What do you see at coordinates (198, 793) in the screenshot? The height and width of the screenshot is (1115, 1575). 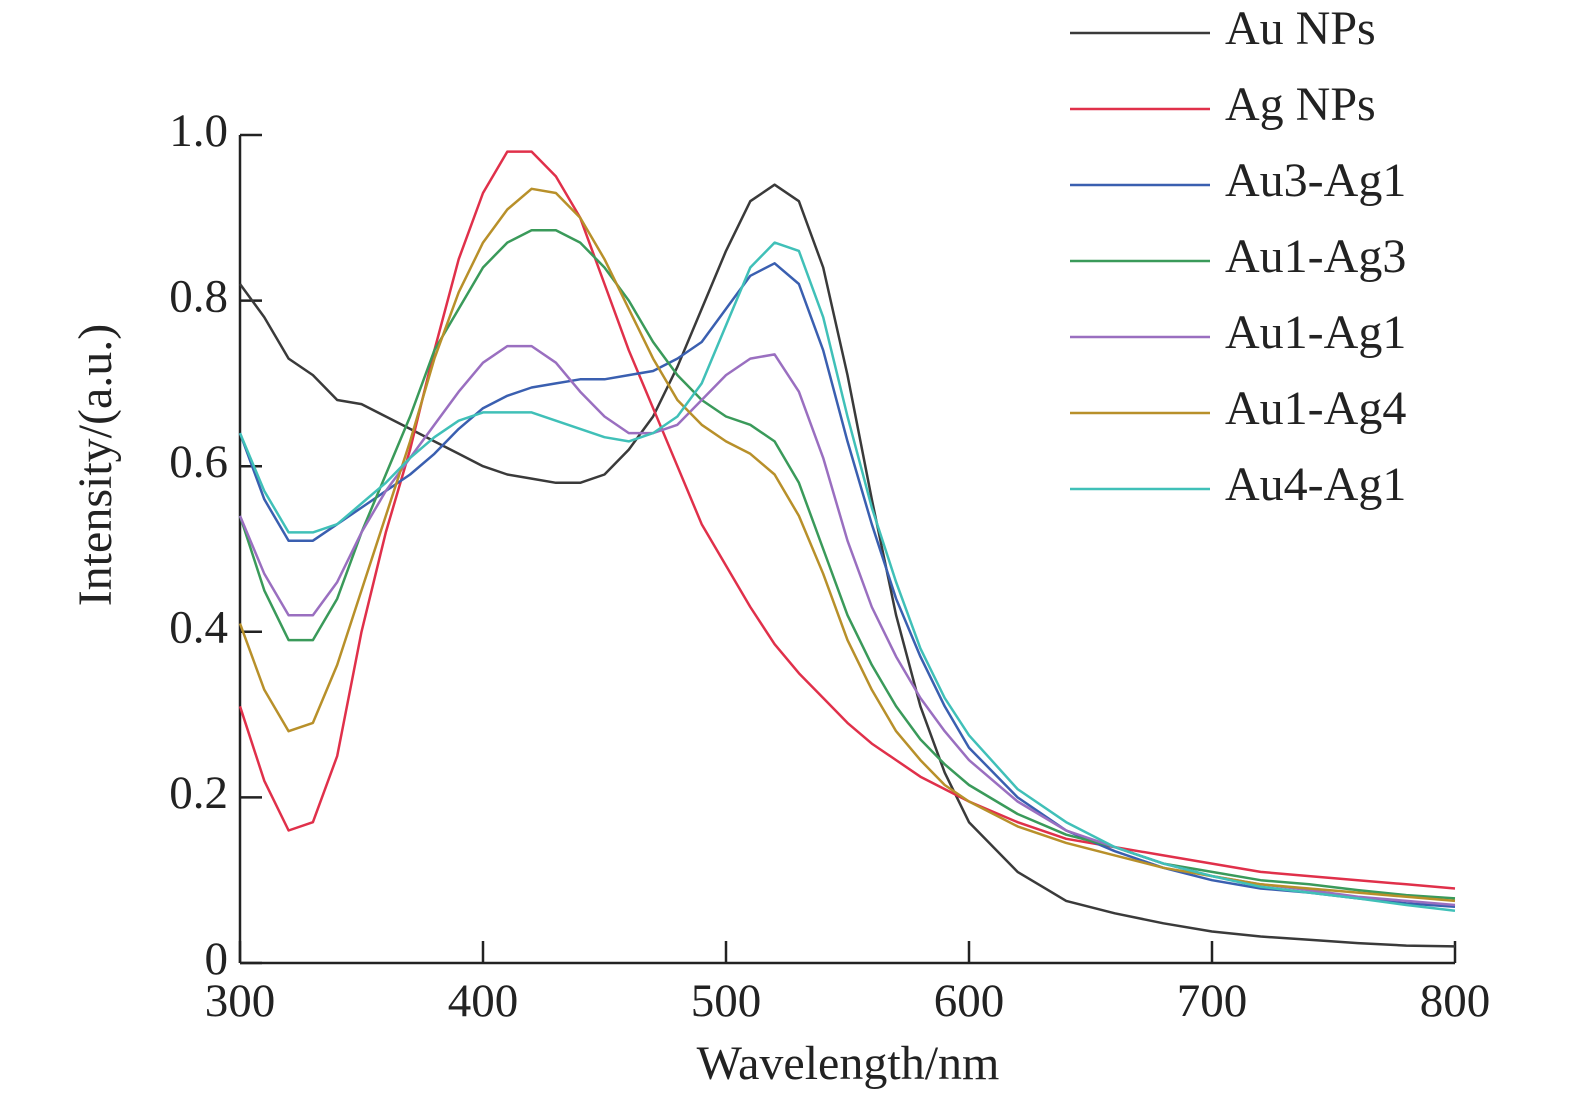 I see `y-tick-label: 0.2` at bounding box center [198, 793].